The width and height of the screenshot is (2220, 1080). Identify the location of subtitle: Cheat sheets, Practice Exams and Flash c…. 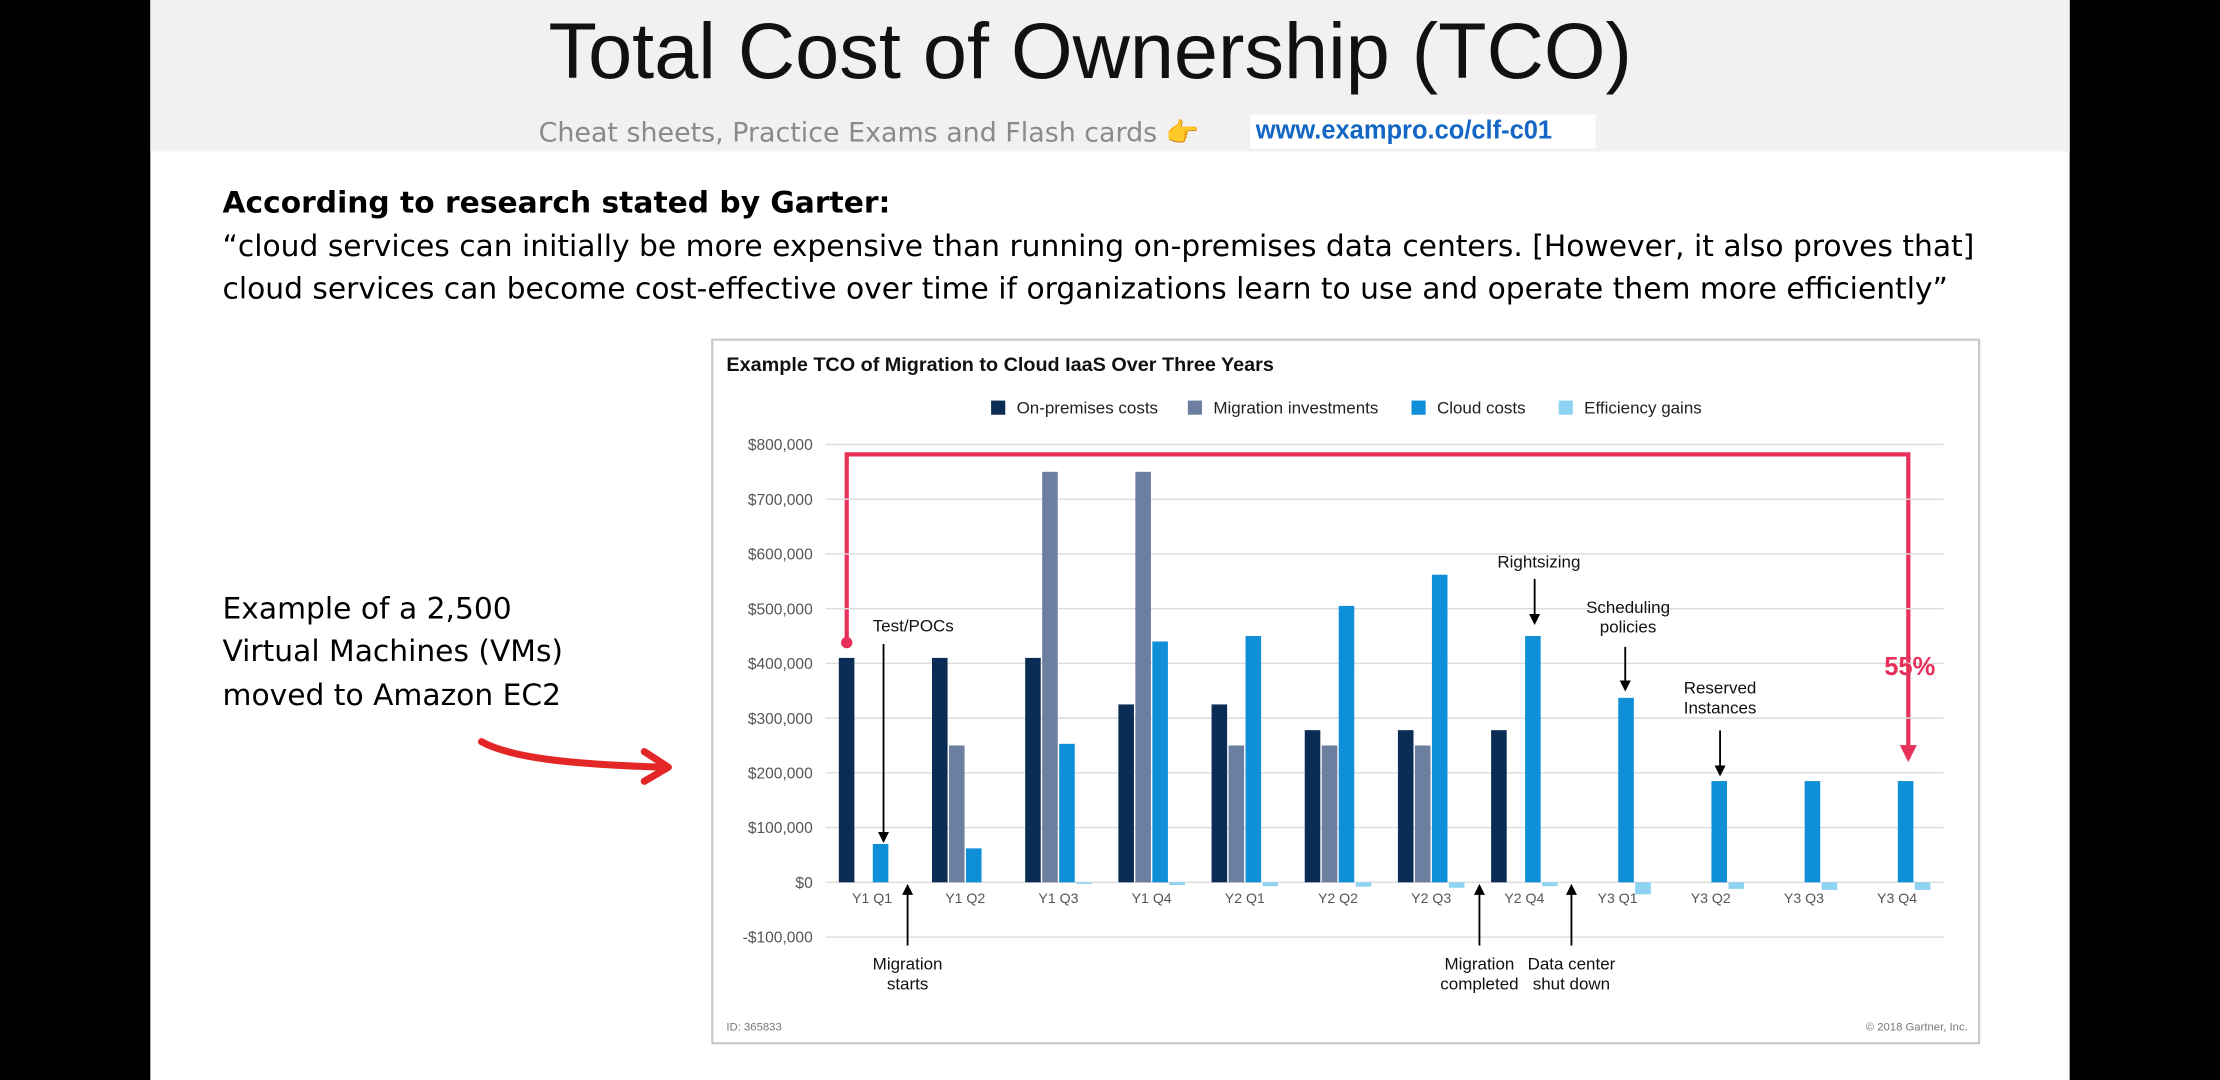
(869, 133).